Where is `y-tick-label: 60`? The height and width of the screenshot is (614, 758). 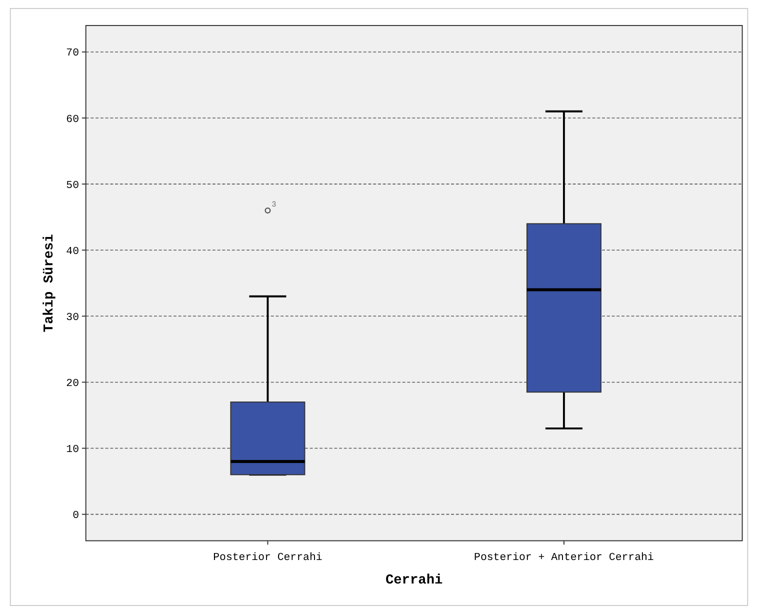
y-tick-label: 60 is located at coordinates (73, 120).